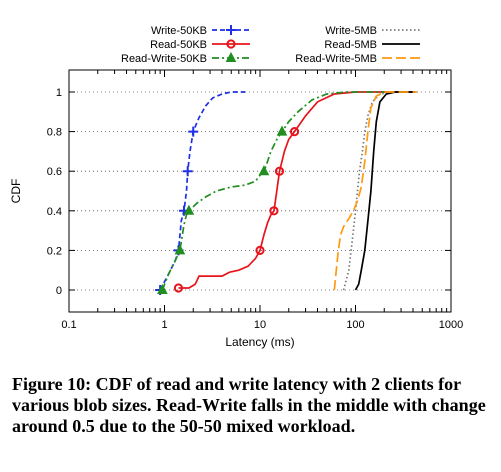 The height and width of the screenshot is (472, 501). I want to click on series-read-5mb, so click(384, 191).